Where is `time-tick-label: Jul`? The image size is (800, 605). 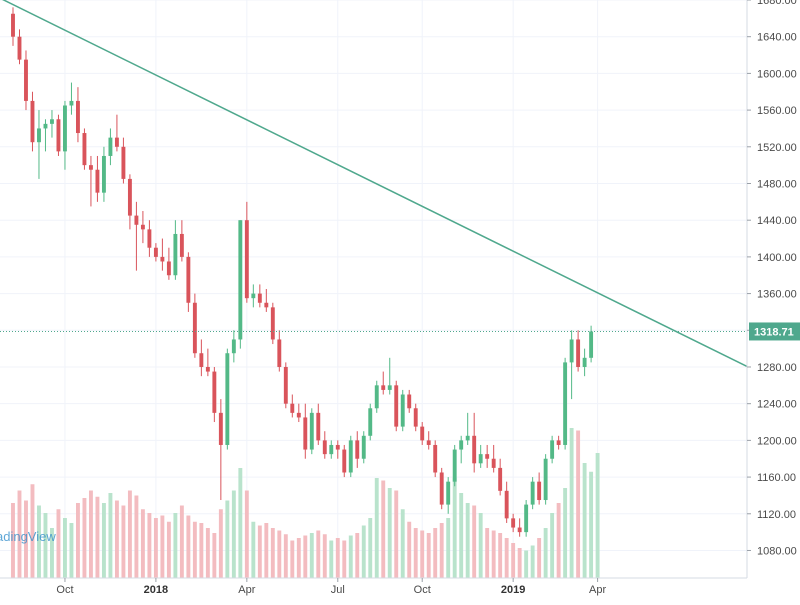 time-tick-label: Jul is located at coordinates (338, 590).